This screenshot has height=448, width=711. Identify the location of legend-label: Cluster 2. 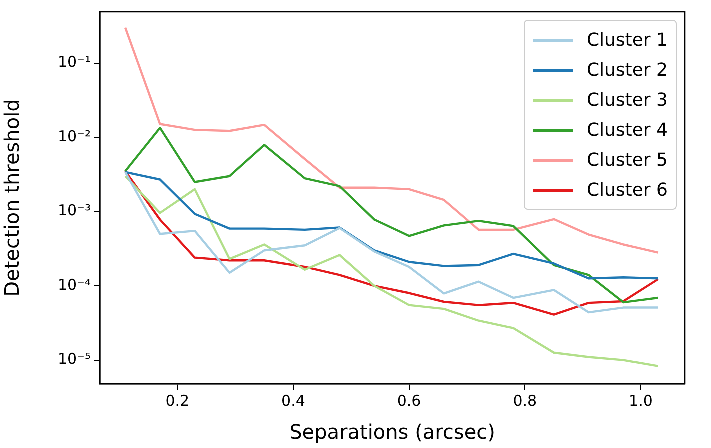
(627, 70).